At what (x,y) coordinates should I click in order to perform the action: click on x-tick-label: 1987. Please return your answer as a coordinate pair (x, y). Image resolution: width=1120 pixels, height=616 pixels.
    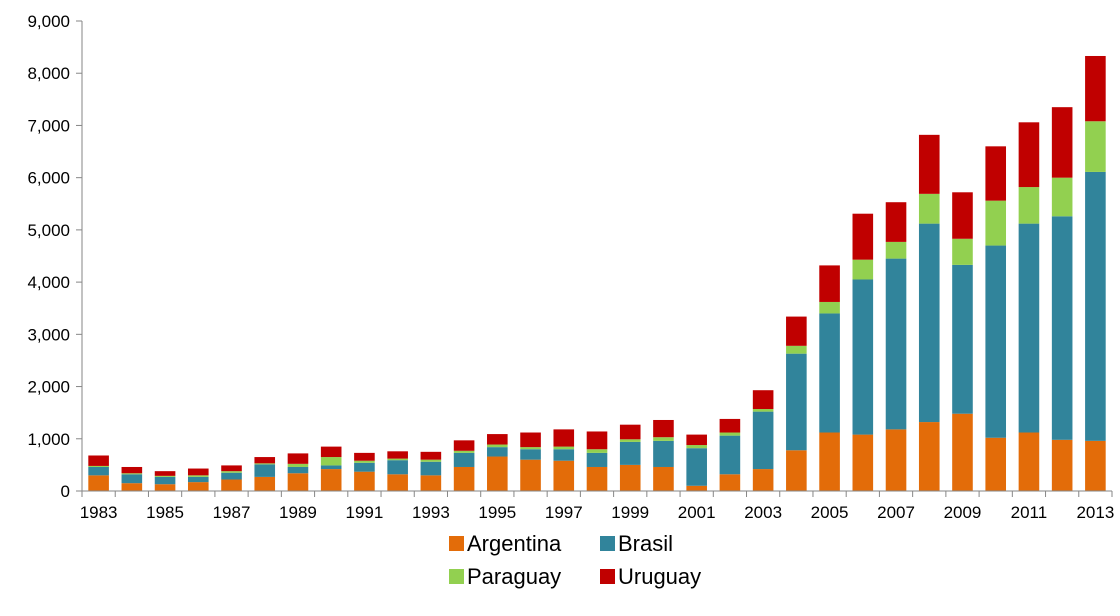
    Looking at the image, I should click on (232, 512).